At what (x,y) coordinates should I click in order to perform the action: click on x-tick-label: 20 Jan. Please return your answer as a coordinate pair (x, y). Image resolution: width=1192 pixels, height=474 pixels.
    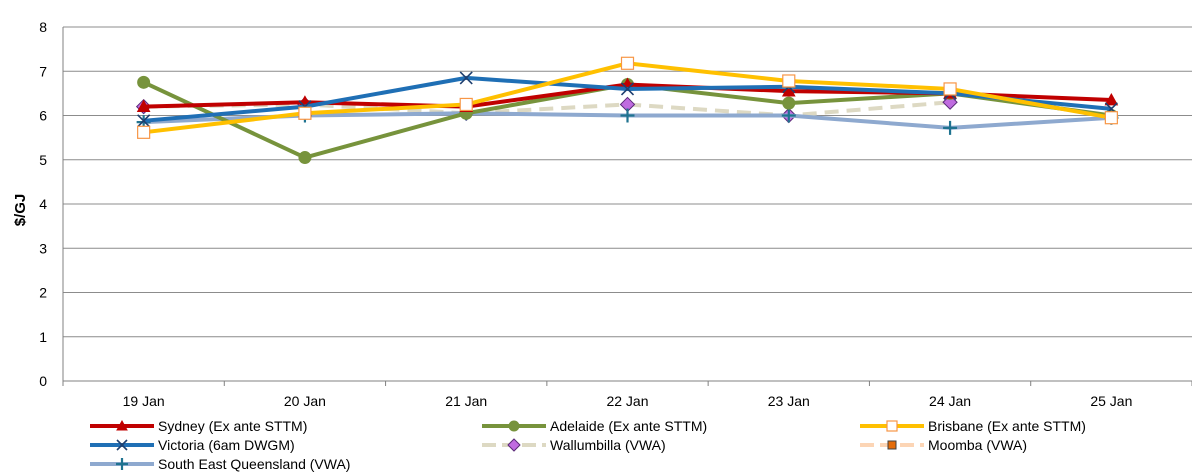
    Looking at the image, I should click on (305, 401).